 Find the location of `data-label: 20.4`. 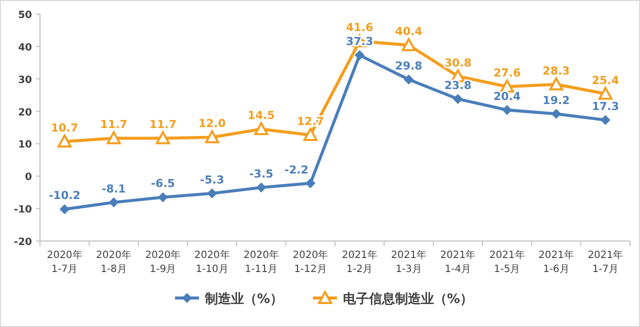

data-label: 20.4 is located at coordinates (507, 96).